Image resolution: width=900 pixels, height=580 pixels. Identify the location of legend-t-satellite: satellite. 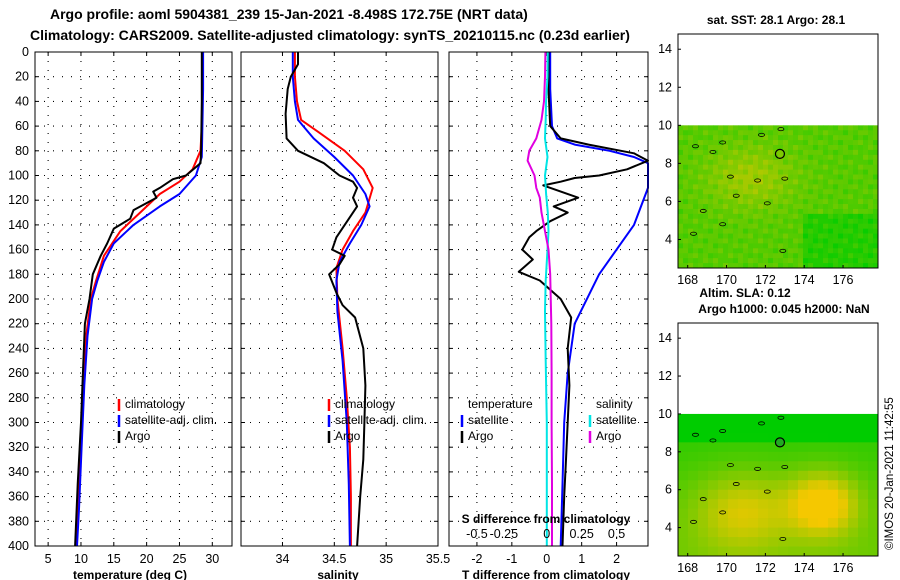
(488, 420).